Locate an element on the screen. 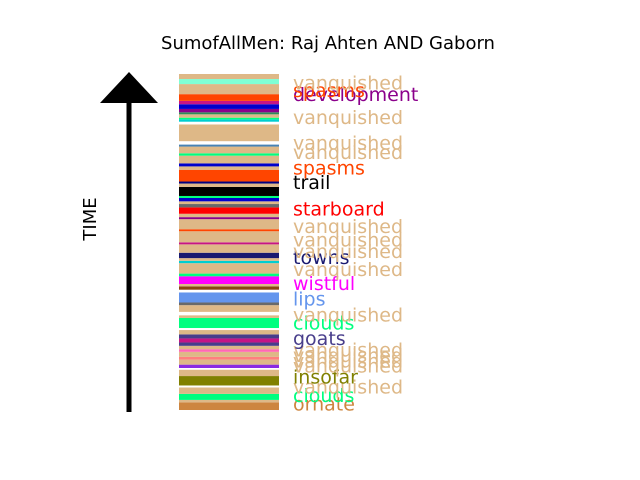 The width and height of the screenshot is (640, 480). y-axis-label: TIME is located at coordinates (90, 219).